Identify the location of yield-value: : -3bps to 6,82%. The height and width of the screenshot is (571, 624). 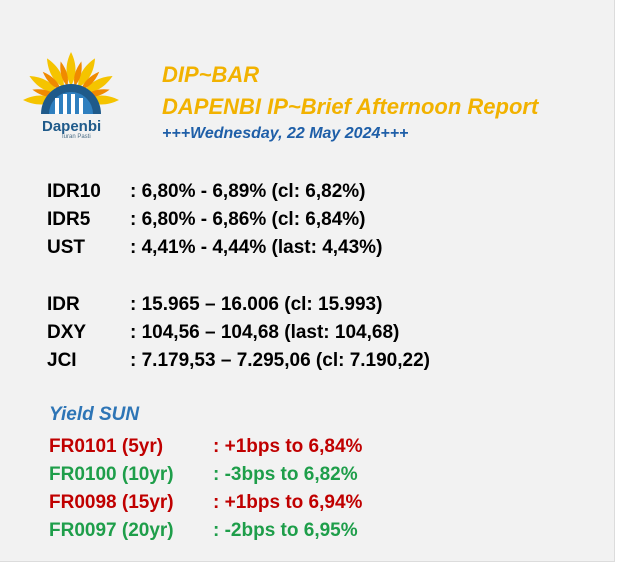
(285, 474).